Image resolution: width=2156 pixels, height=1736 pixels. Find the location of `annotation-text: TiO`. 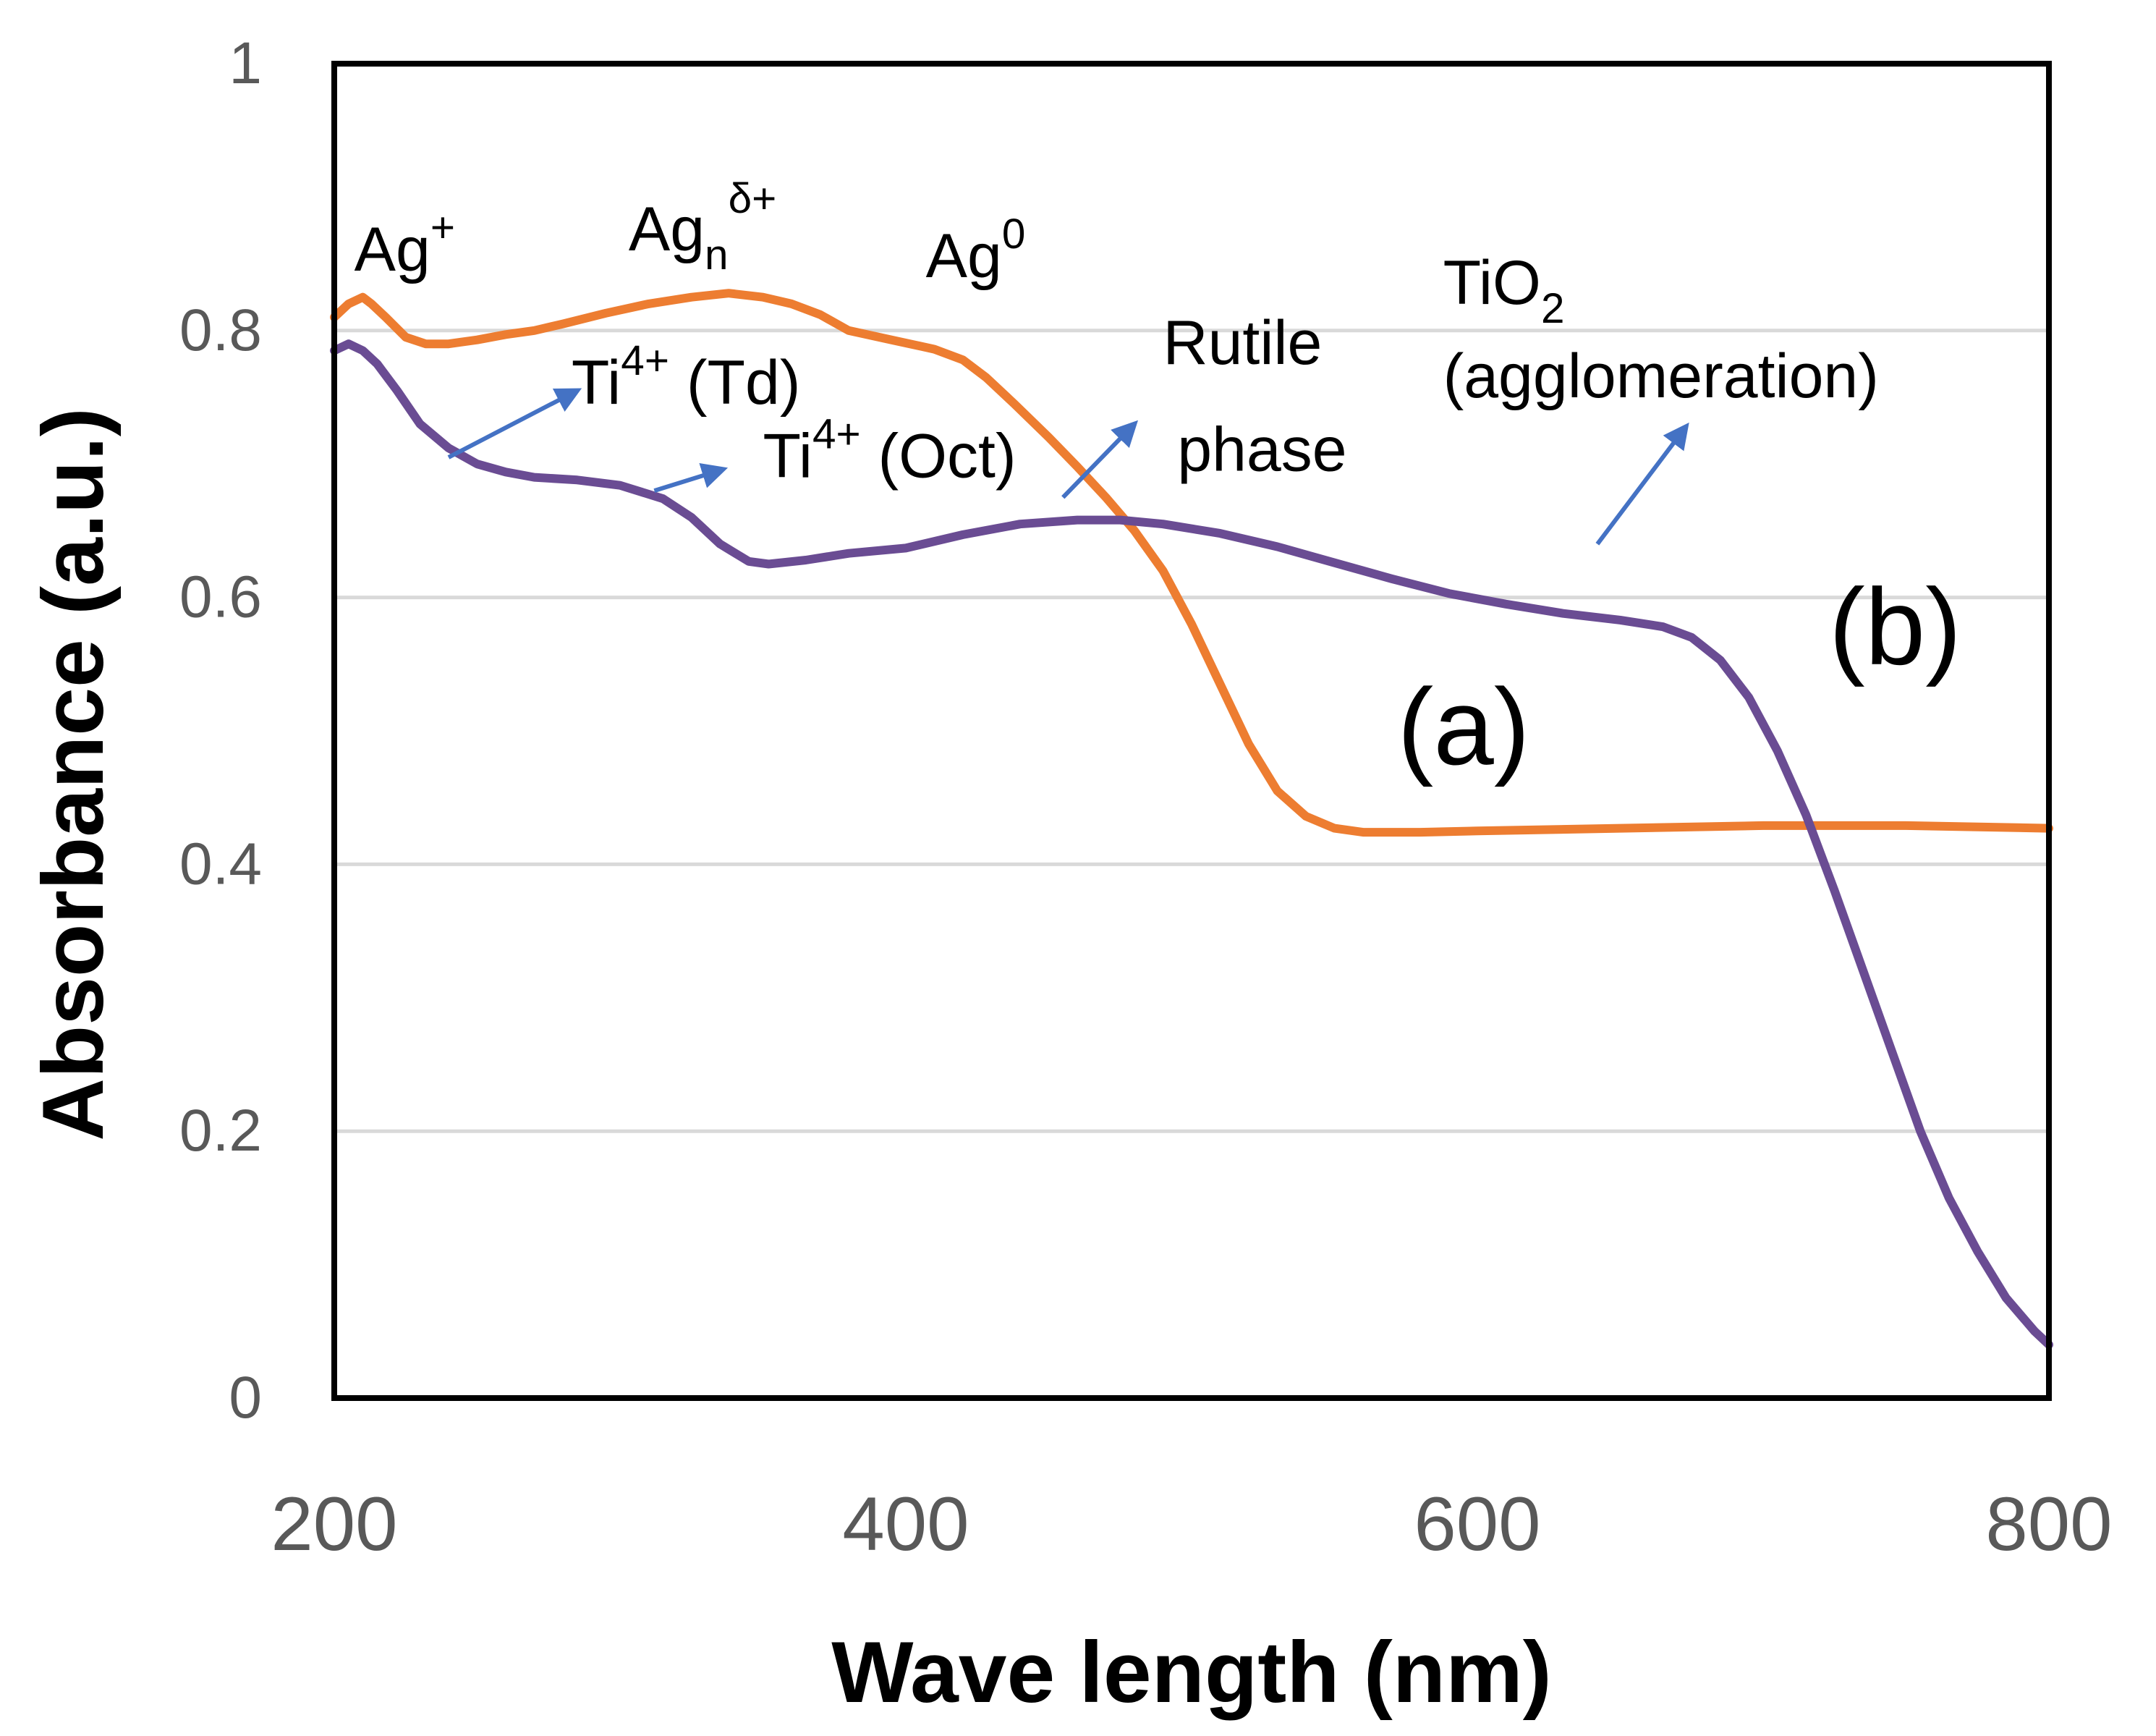

annotation-text: TiO is located at coordinates (1492, 283).